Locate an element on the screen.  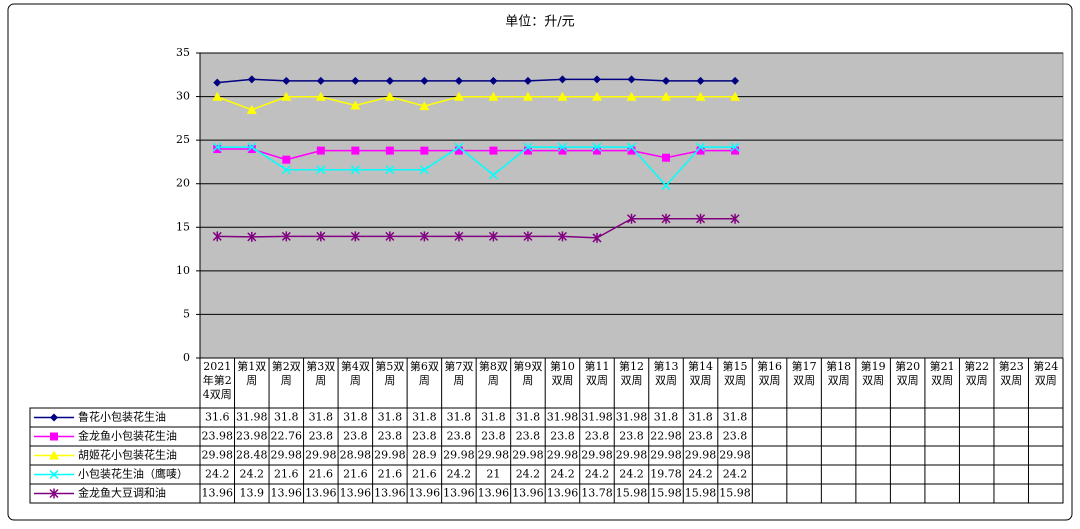
x-tick-cell: 第21双周 is located at coordinates (942, 373).